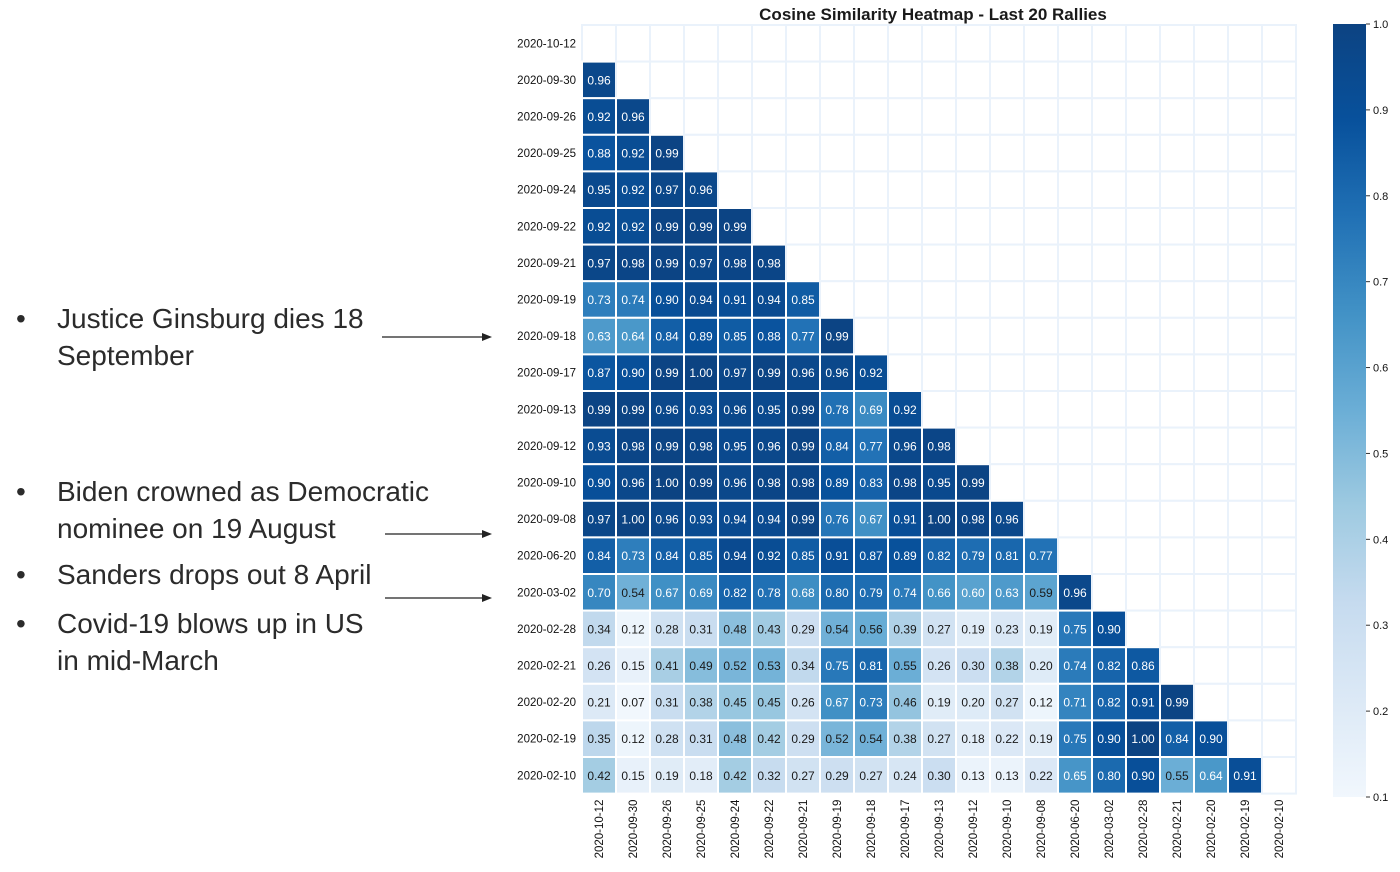 This screenshot has width=1400, height=872. Describe the element at coordinates (599, 337) in the screenshot. I see `cell-value-label: 0.63` at that location.